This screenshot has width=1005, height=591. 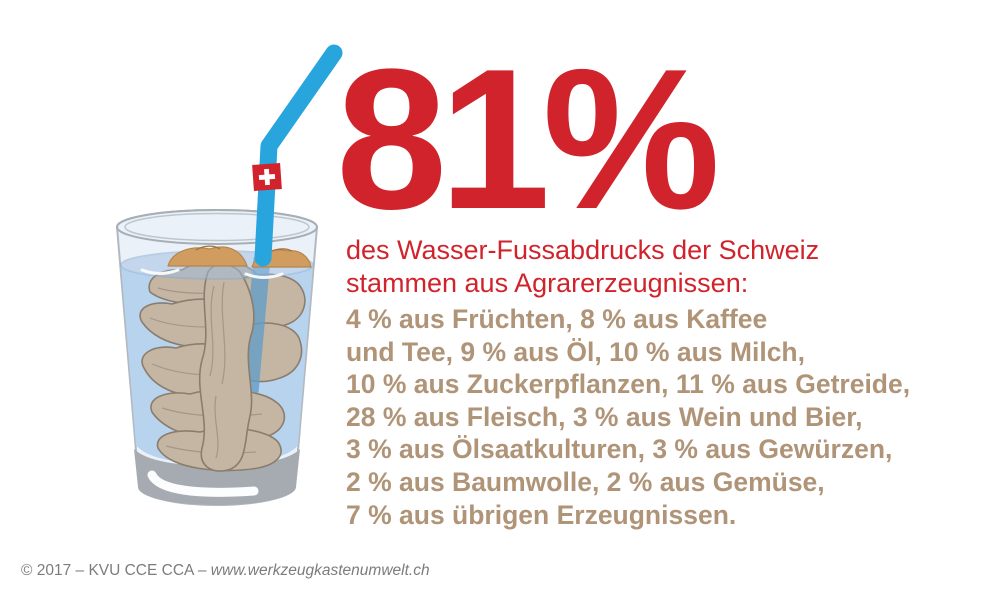 I want to click on footer-copyright: © 2017 – KVU CCE CCA –, so click(x=116, y=570).